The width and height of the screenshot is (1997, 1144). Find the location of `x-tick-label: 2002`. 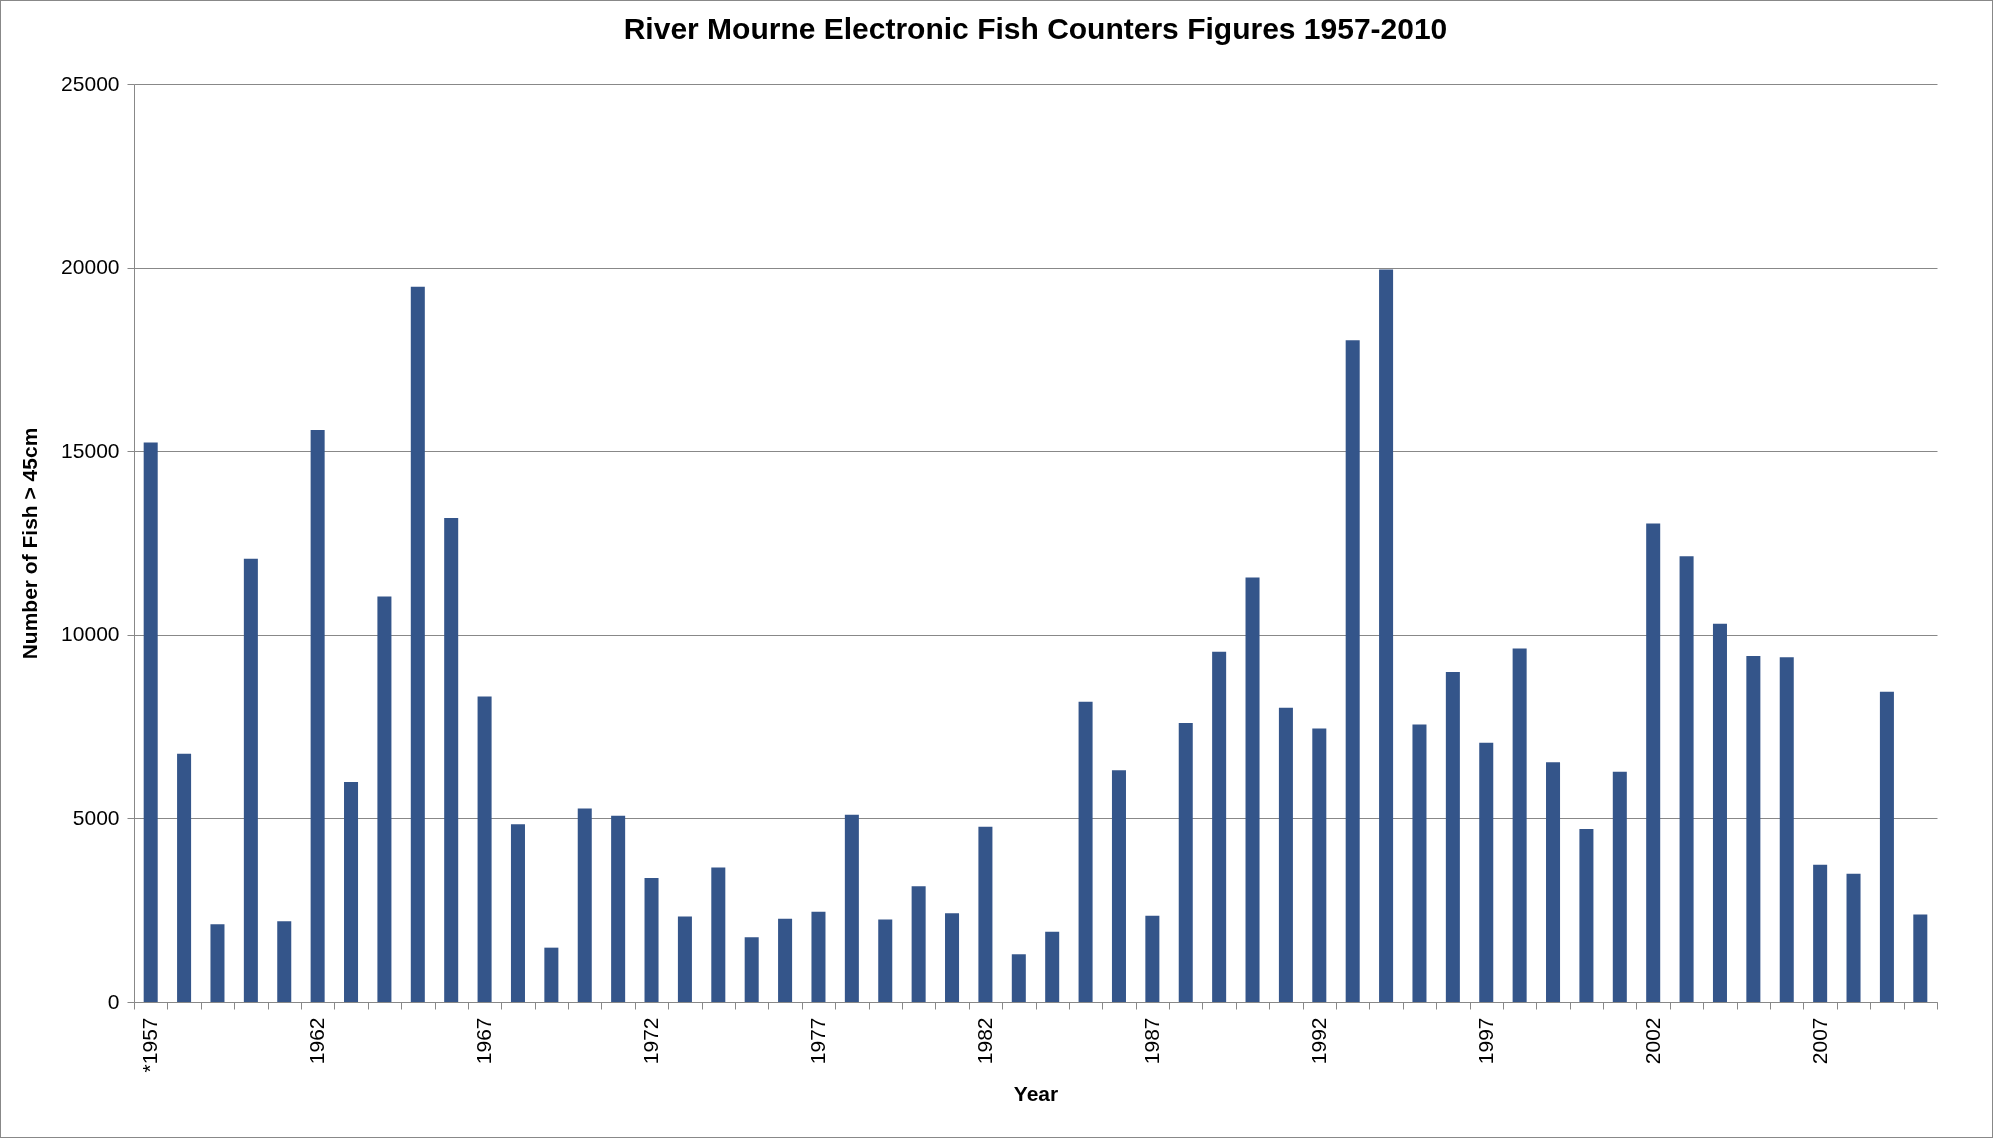

x-tick-label: 2002 is located at coordinates (1652, 1041).